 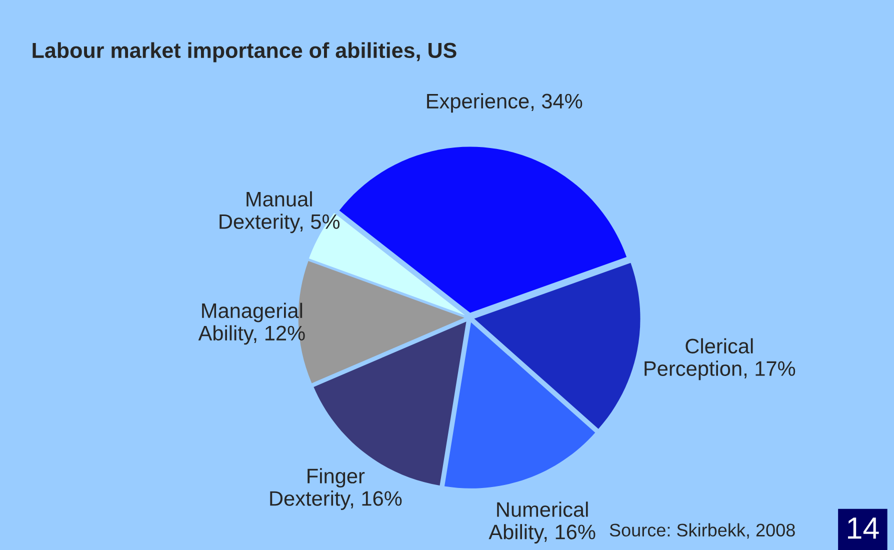 What do you see at coordinates (720, 359) in the screenshot?
I see `slice-label: Clerical Perception, 17%` at bounding box center [720, 359].